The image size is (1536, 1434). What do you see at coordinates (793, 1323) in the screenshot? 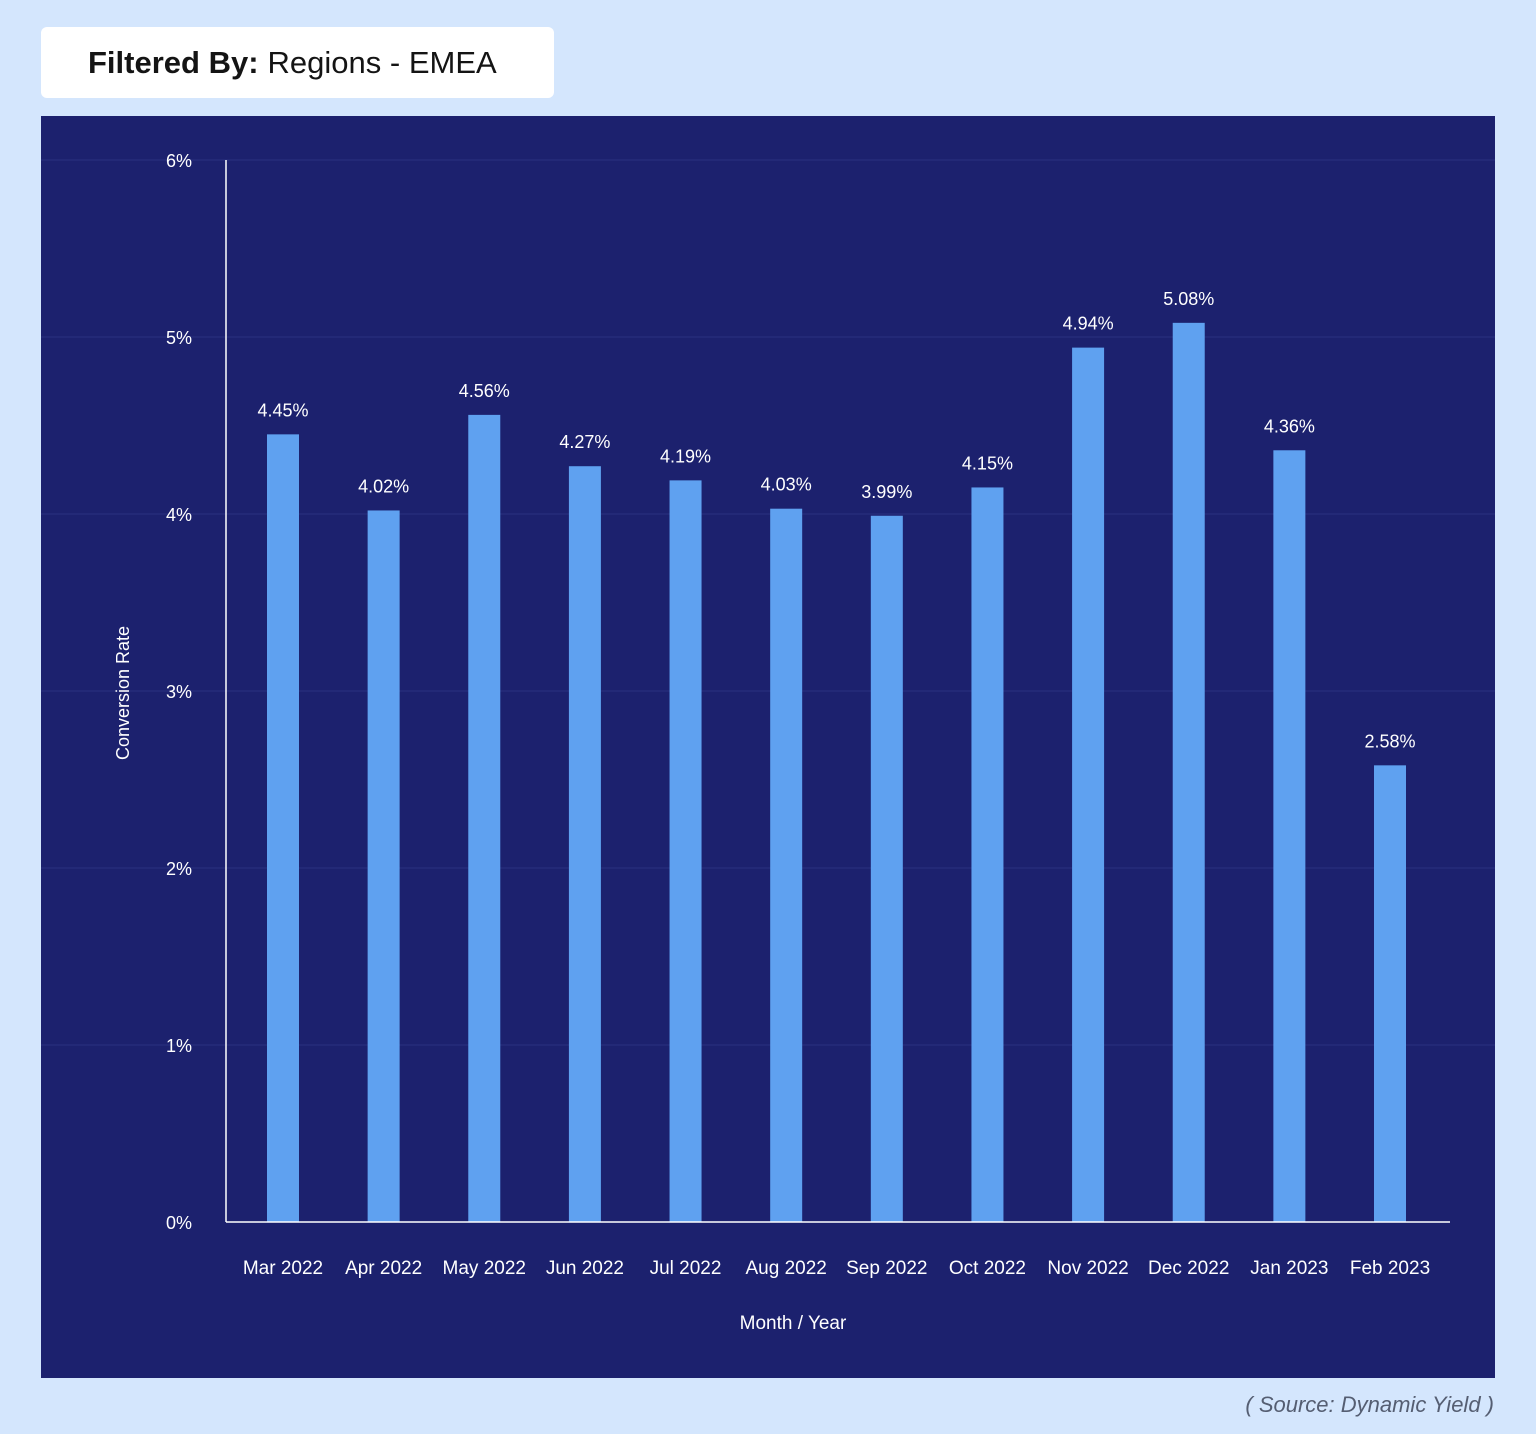
I see `x-axis-title: Month / Year` at bounding box center [793, 1323].